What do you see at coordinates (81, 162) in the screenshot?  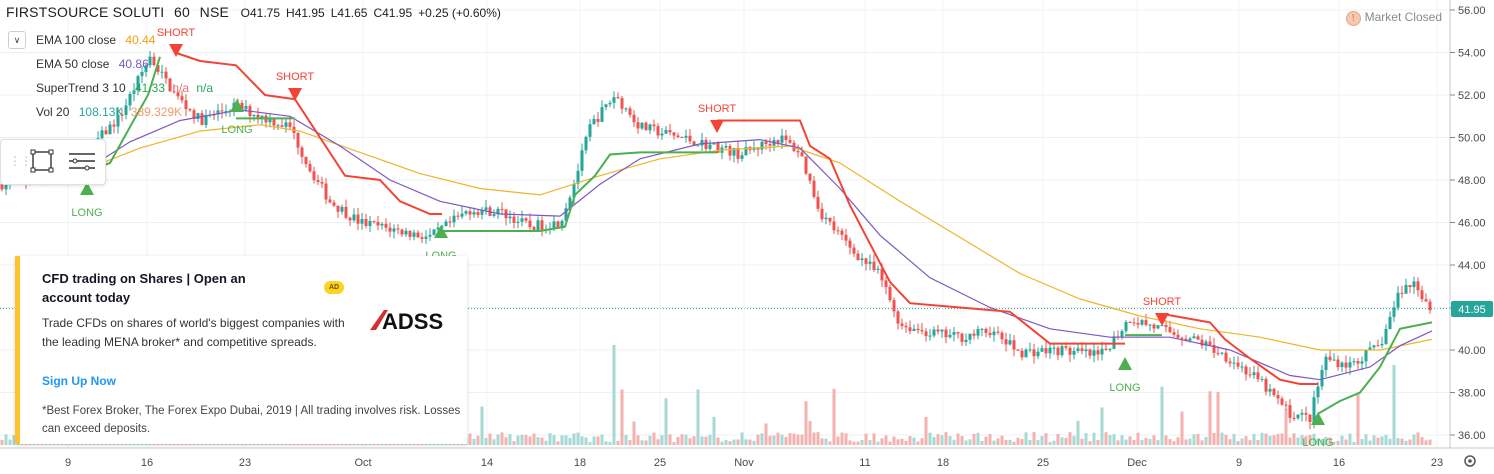 I see `menu-lines-icon` at bounding box center [81, 162].